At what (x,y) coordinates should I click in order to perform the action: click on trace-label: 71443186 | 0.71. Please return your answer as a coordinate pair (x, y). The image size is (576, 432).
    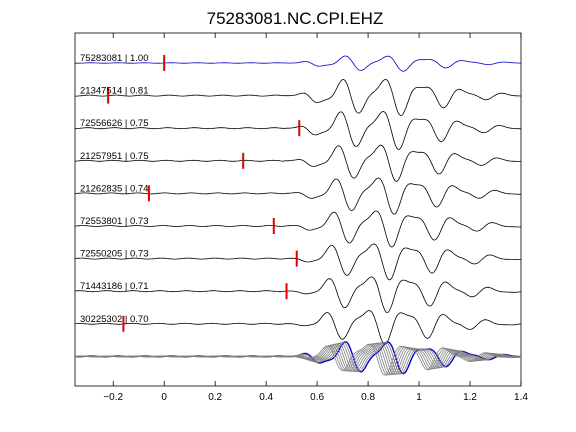
    Looking at the image, I should click on (114, 286).